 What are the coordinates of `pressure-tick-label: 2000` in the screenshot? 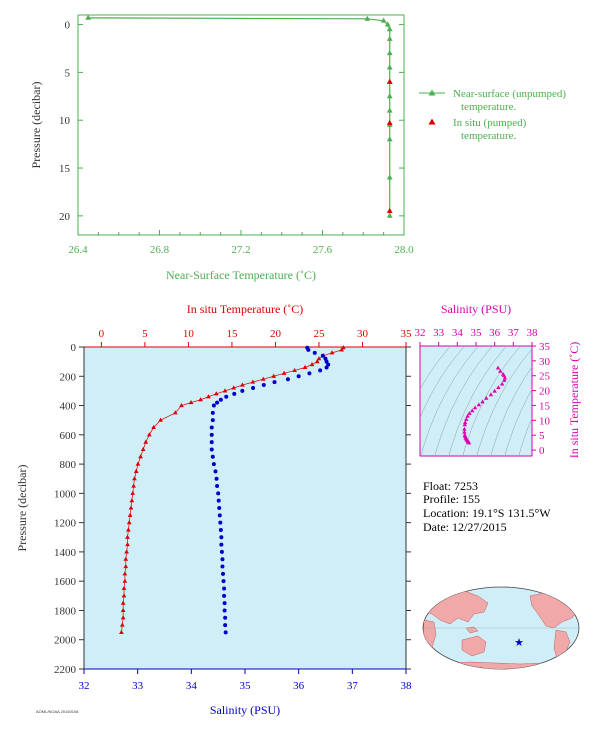 It's located at (65, 641).